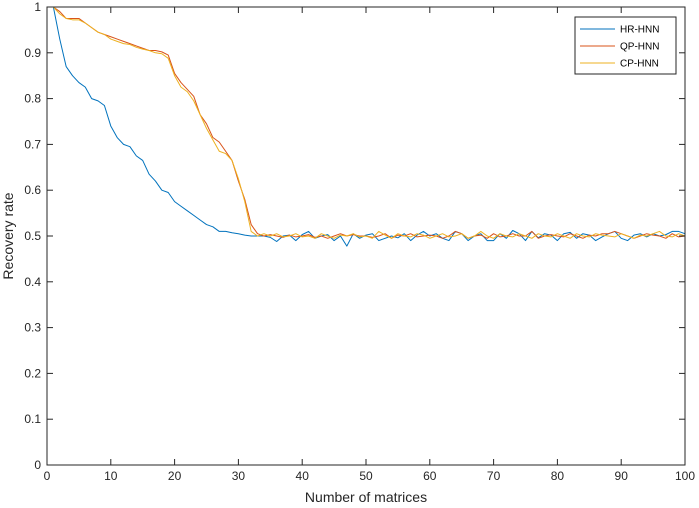 The width and height of the screenshot is (699, 508). Describe the element at coordinates (8, 235) in the screenshot. I see `y-axis-label: Recovery rate` at that location.